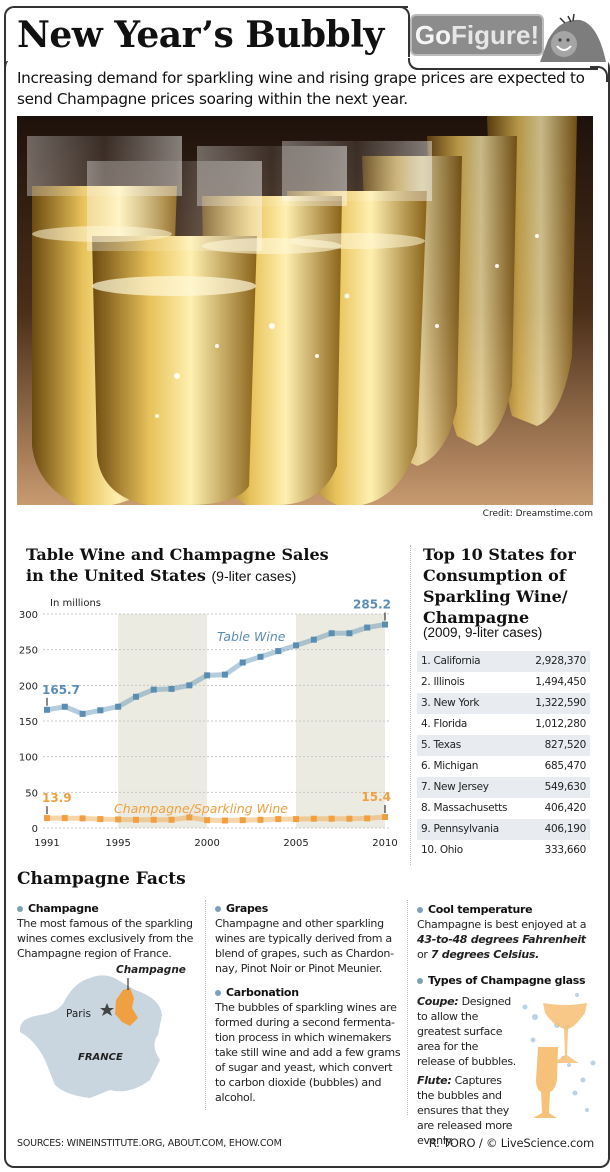 The width and height of the screenshot is (610, 1172). Describe the element at coordinates (410, 705) in the screenshot. I see `column-divider` at that location.